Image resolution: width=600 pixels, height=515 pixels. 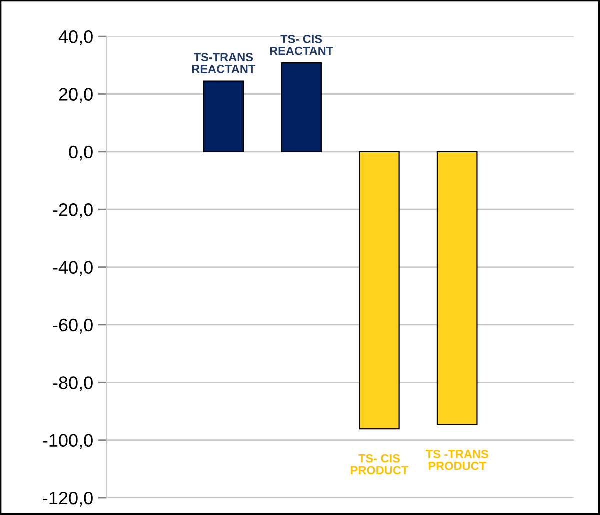 What do you see at coordinates (302, 45) in the screenshot?
I see `x-tick-label: TS- CIS REACTANT` at bounding box center [302, 45].